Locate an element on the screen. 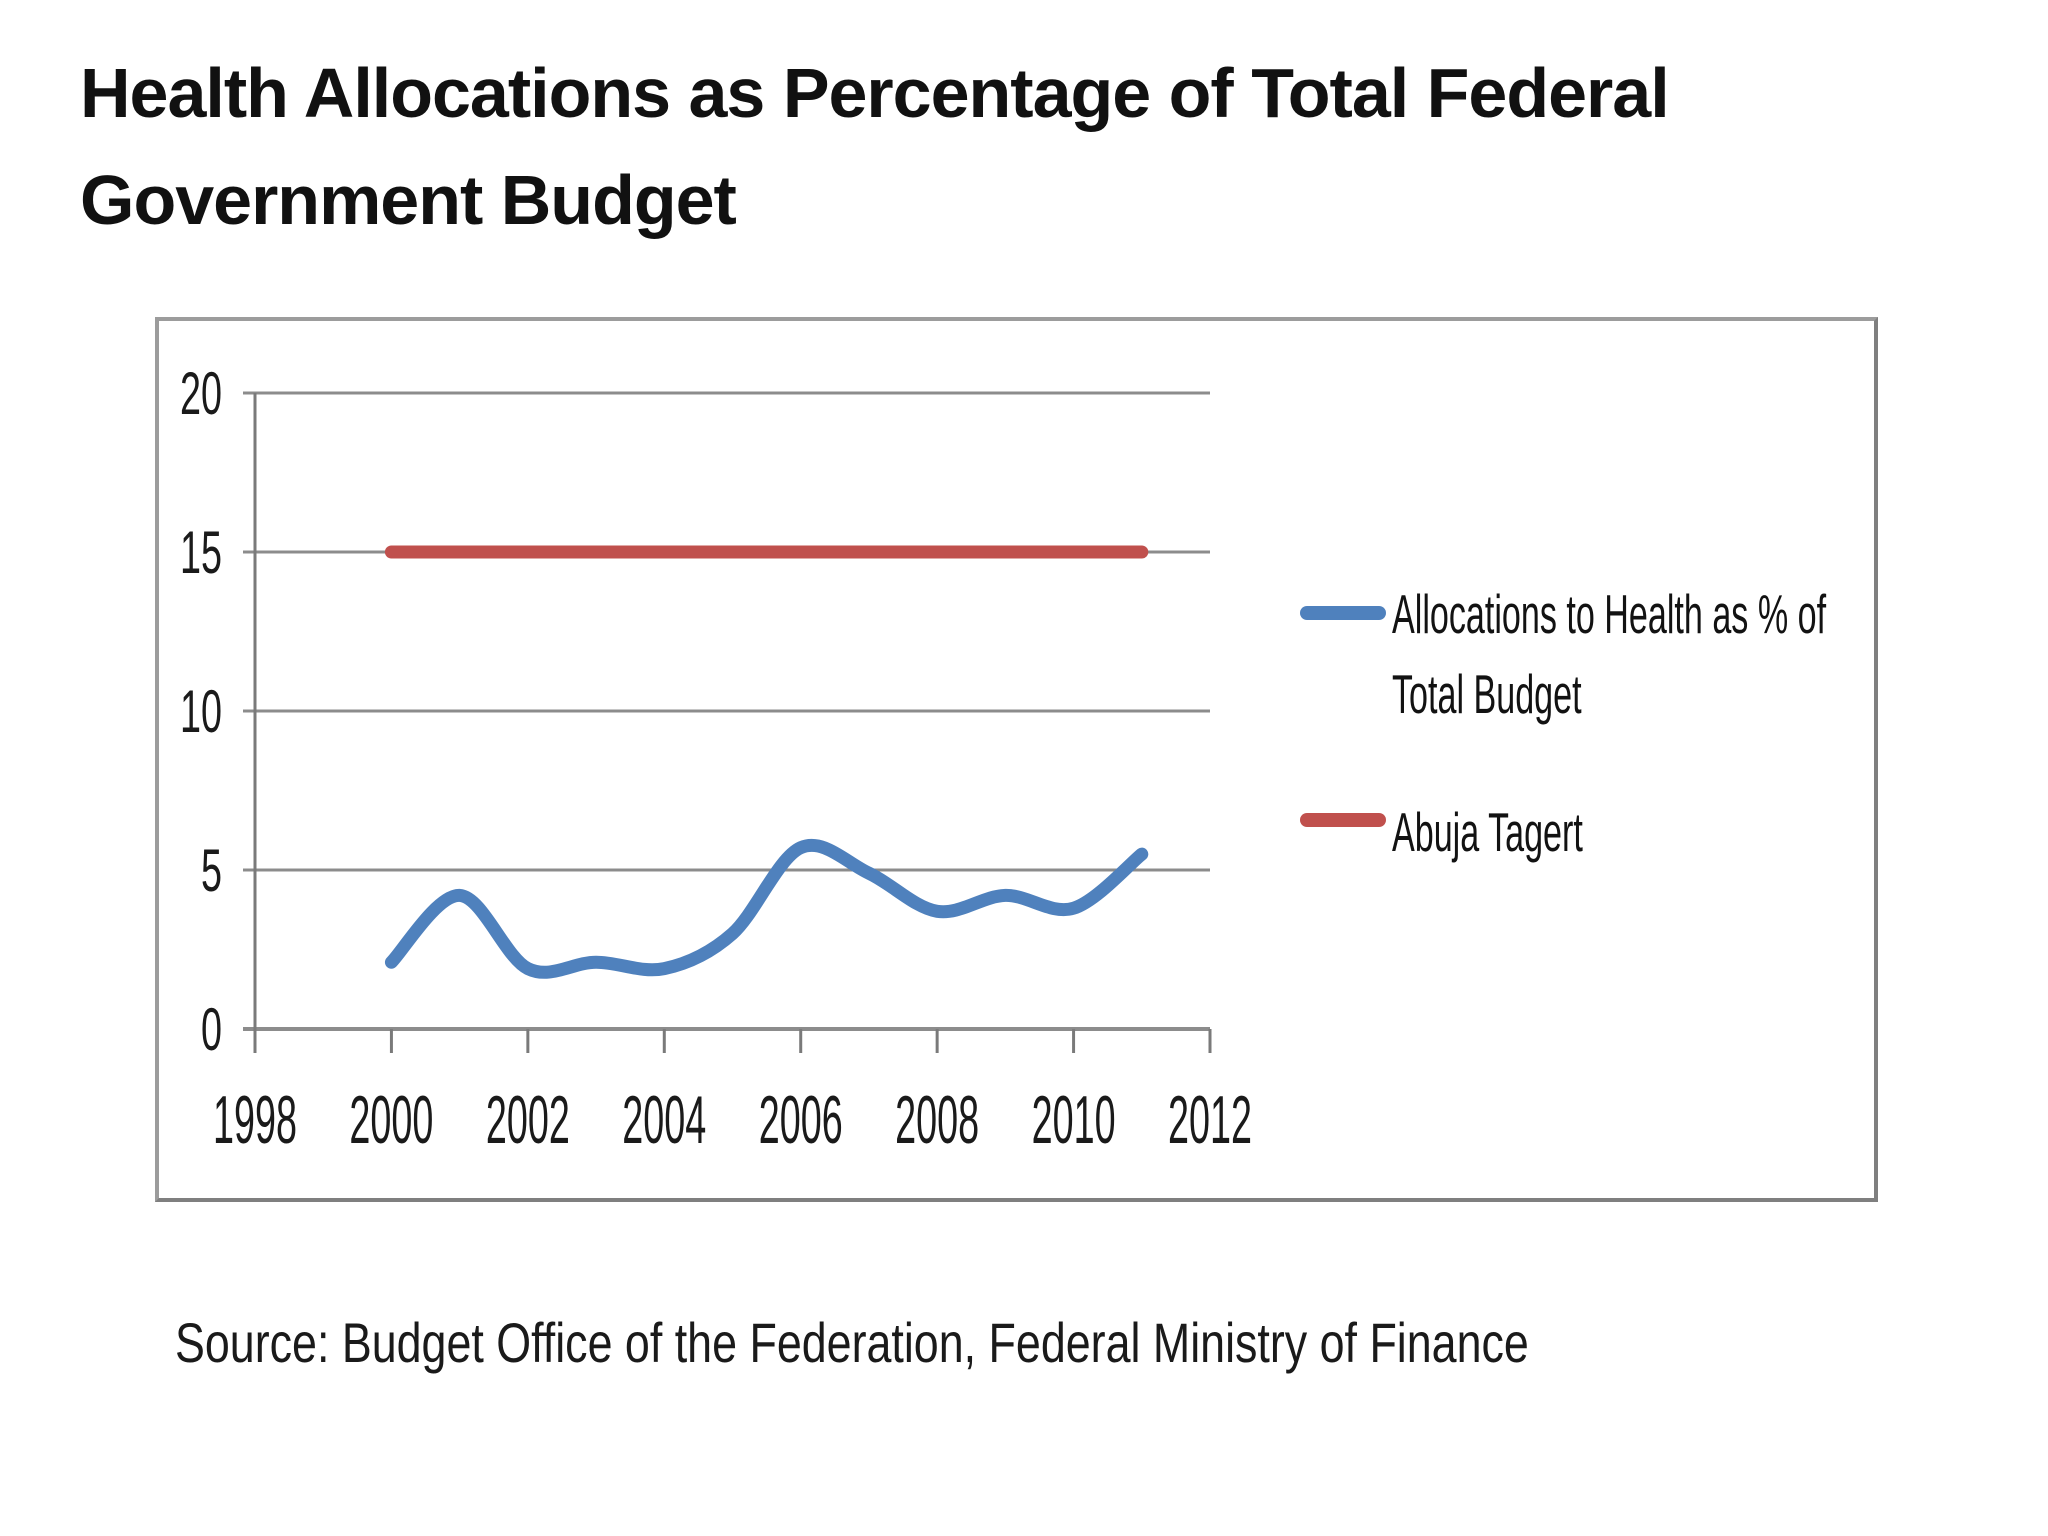 This screenshot has width=2048, height=1536. svg-text: 5 is located at coordinates (211, 870).